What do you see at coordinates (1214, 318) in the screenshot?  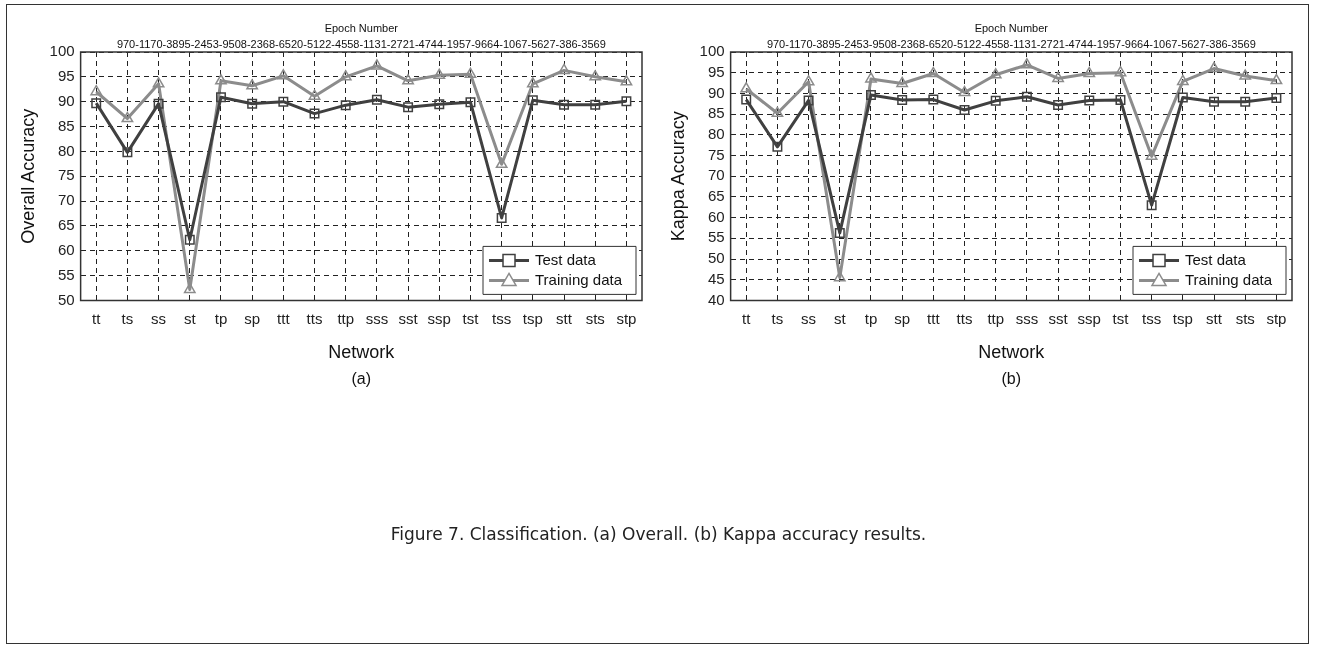 I see `x-tick-label: stt` at bounding box center [1214, 318].